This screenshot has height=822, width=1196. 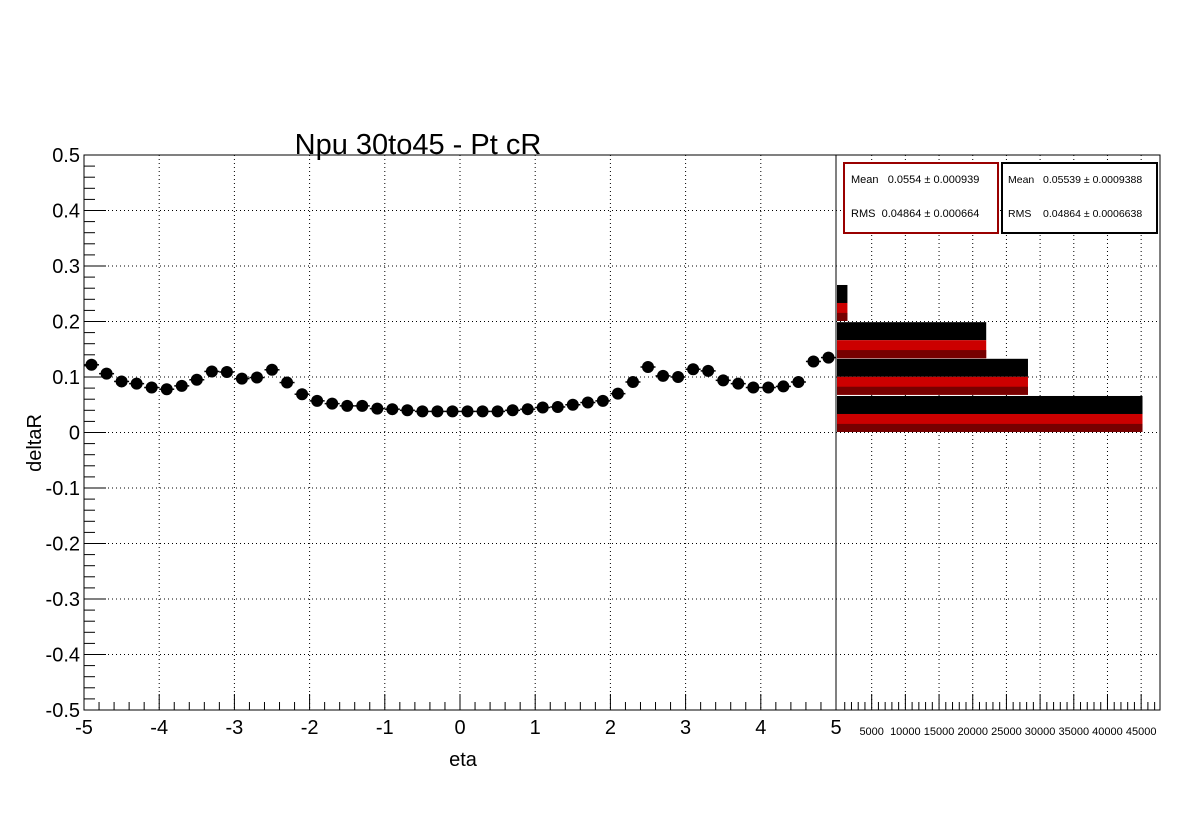 What do you see at coordinates (74, 434) in the screenshot?
I see `y-tick-label: 0` at bounding box center [74, 434].